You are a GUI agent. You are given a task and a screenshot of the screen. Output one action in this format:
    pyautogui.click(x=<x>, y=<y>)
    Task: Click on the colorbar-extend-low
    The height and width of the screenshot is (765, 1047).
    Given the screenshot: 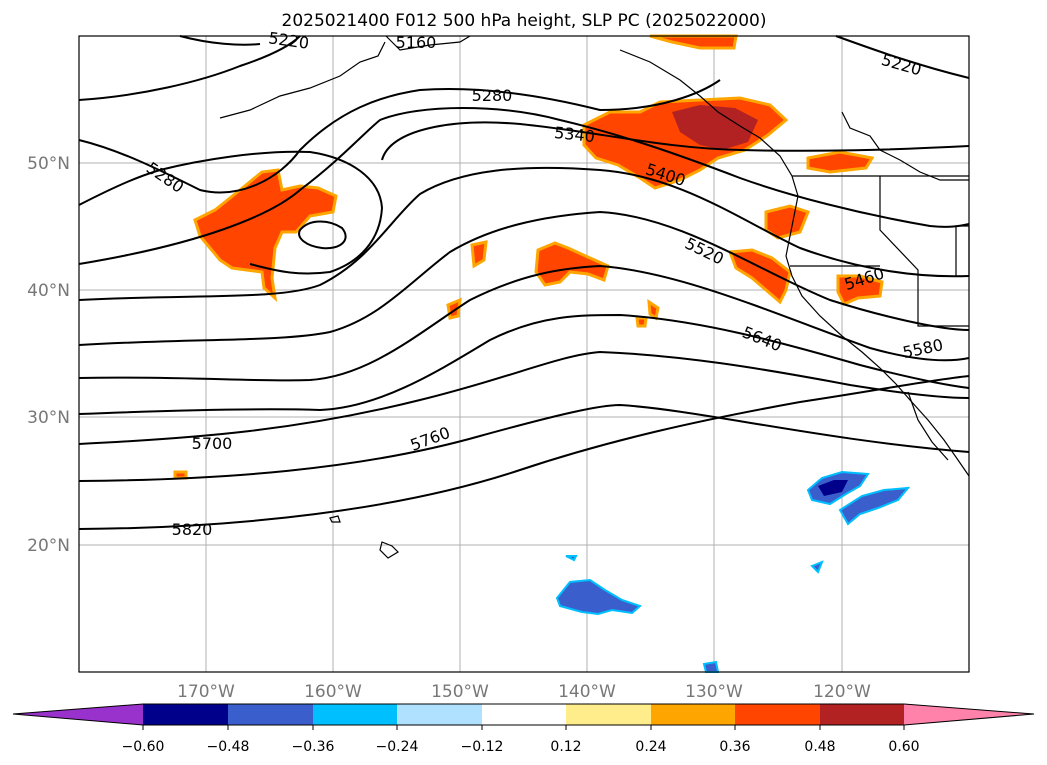 What is the action you would take?
    pyautogui.click(x=78, y=714)
    